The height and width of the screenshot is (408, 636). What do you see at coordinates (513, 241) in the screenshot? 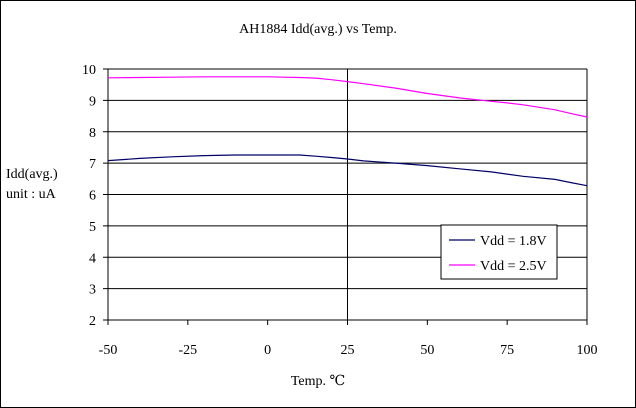
I see `legend-label-1: Vdd = 1.8V` at bounding box center [513, 241].